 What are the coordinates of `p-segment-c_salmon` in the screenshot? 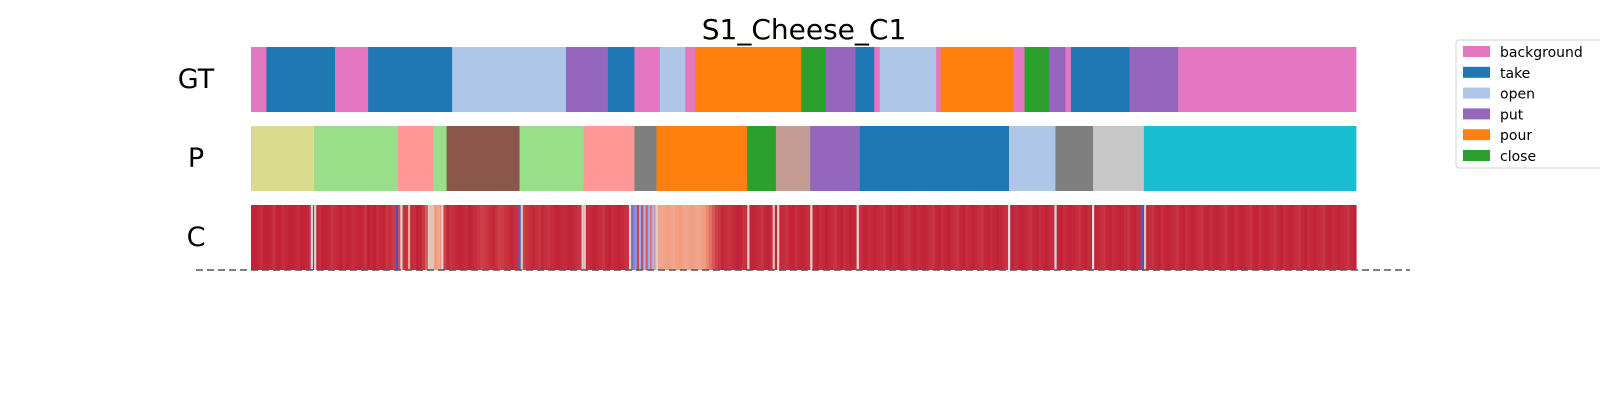 It's located at (415, 158).